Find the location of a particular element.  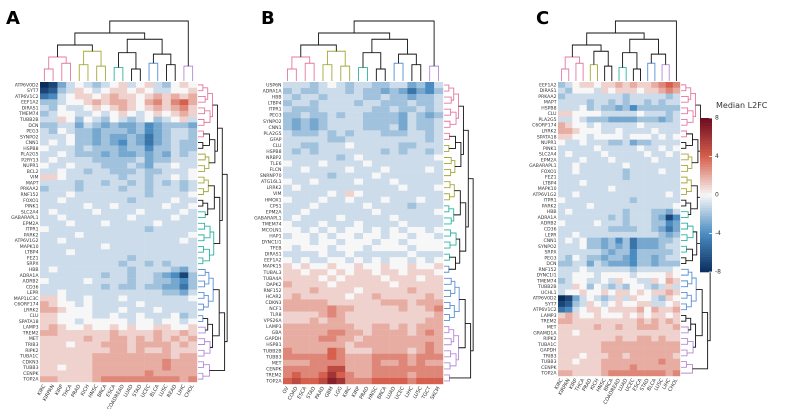

row-label: MET is located at coordinates (277, 363).